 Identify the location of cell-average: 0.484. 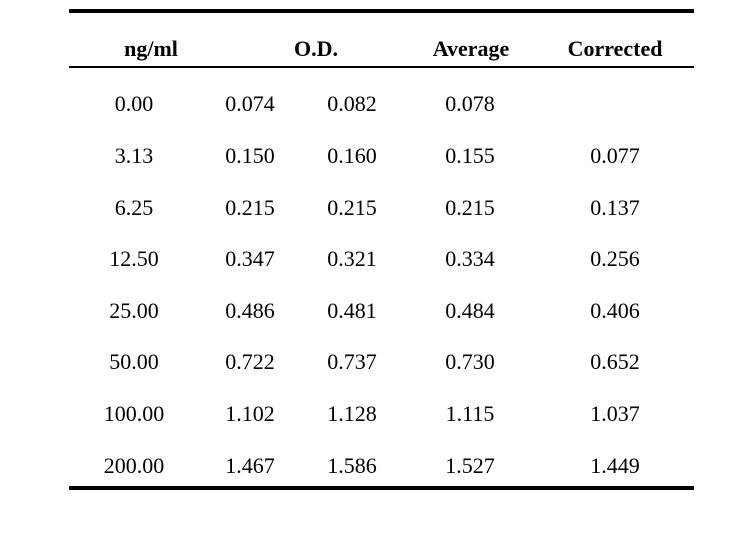
(470, 310).